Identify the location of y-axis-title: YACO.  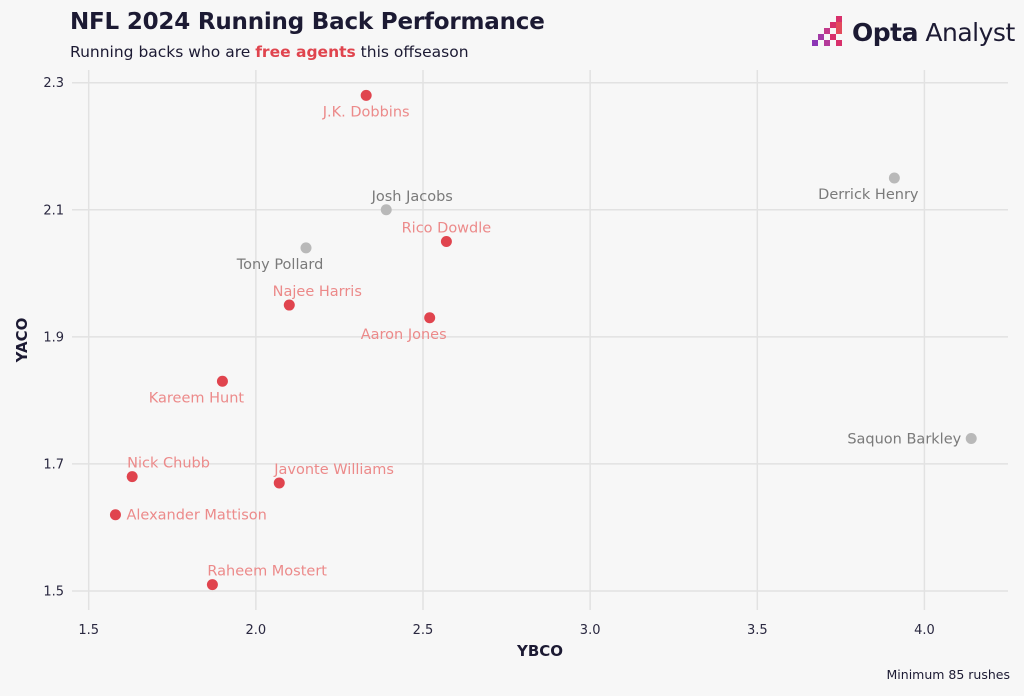
(22, 341).